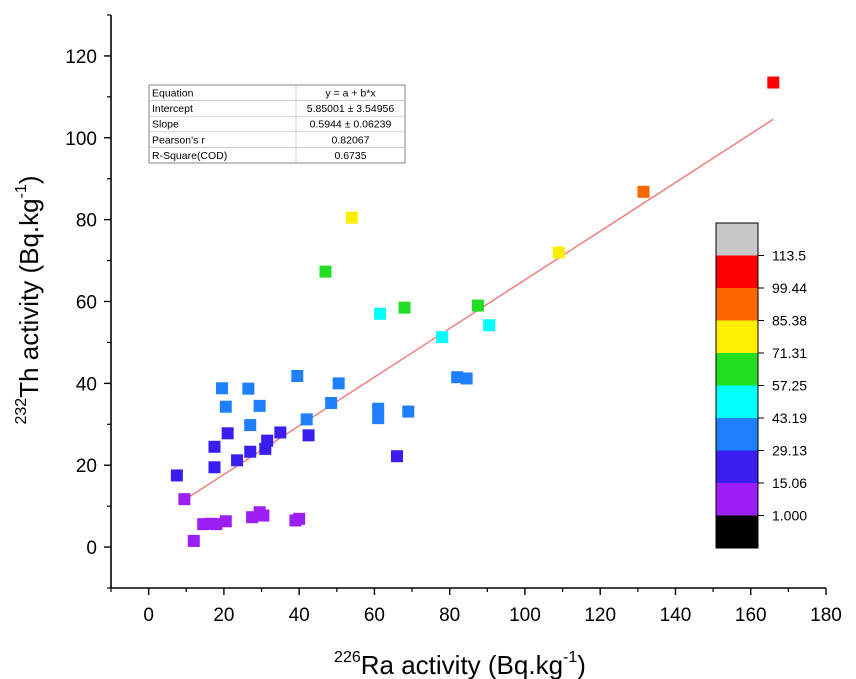 This screenshot has width=856, height=679. I want to click on y-tick-label: 80, so click(86, 221).